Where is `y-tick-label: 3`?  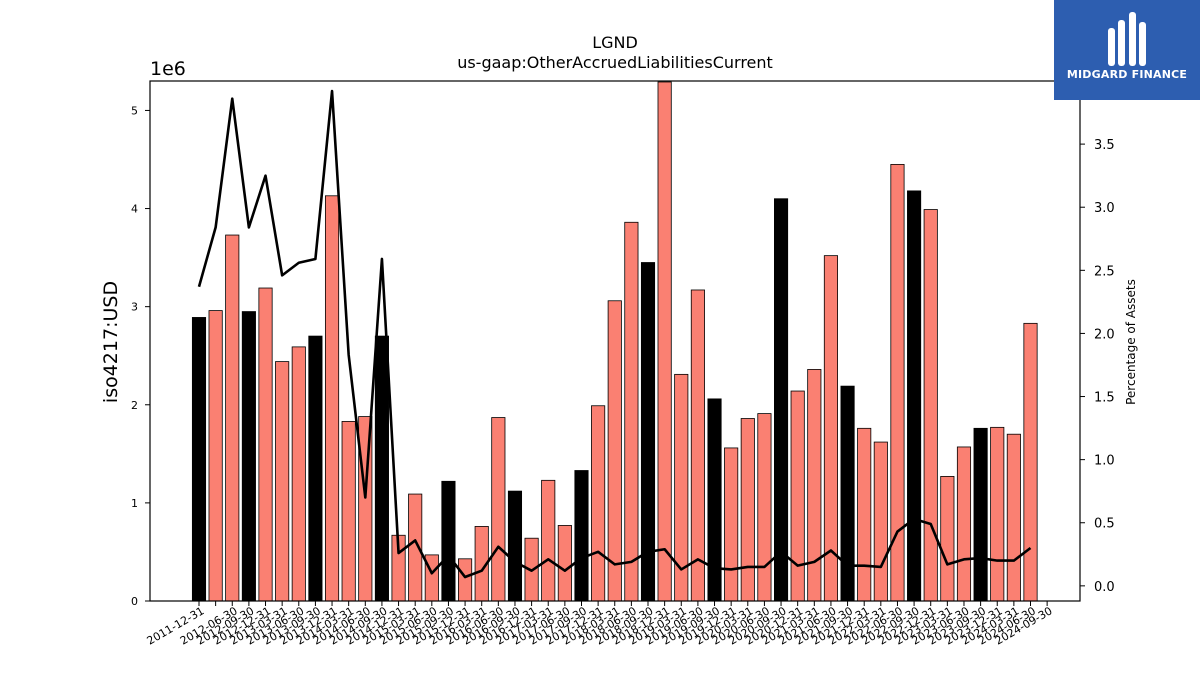 y-tick-label: 3 is located at coordinates (134, 307).